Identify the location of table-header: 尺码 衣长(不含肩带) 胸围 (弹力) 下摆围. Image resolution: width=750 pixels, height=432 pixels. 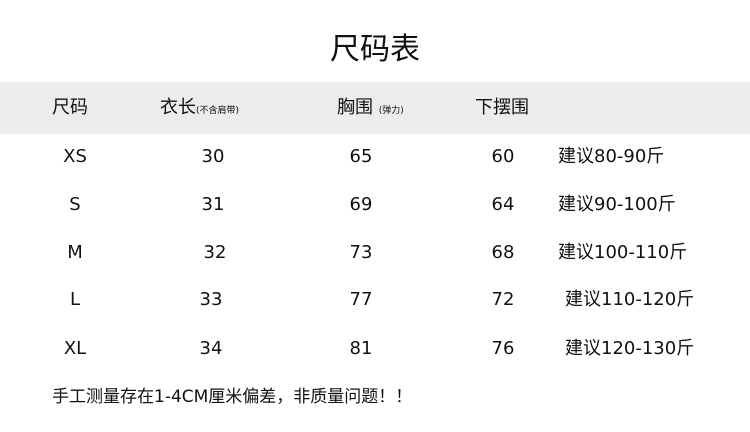
(375, 108).